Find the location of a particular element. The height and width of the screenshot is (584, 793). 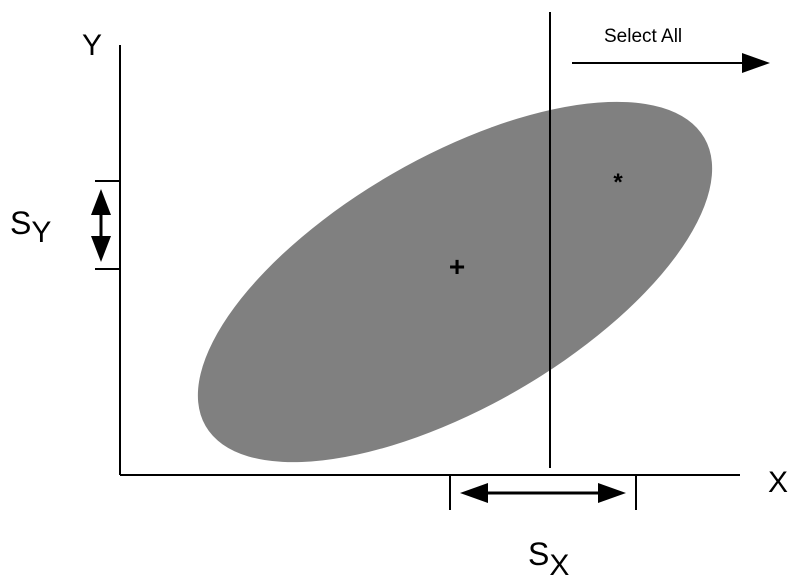

y-axis-label: Y is located at coordinates (92, 45).